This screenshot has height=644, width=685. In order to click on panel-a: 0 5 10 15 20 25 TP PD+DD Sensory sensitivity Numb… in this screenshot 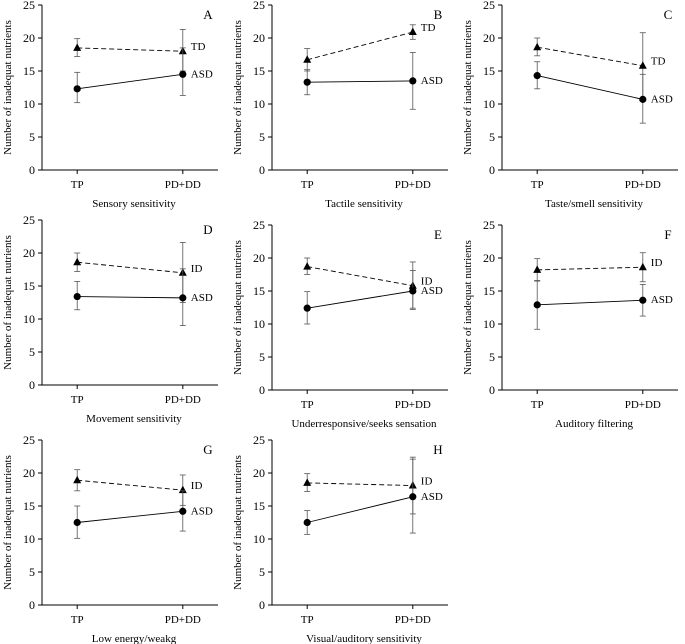, I will do `click(110, 105)`.